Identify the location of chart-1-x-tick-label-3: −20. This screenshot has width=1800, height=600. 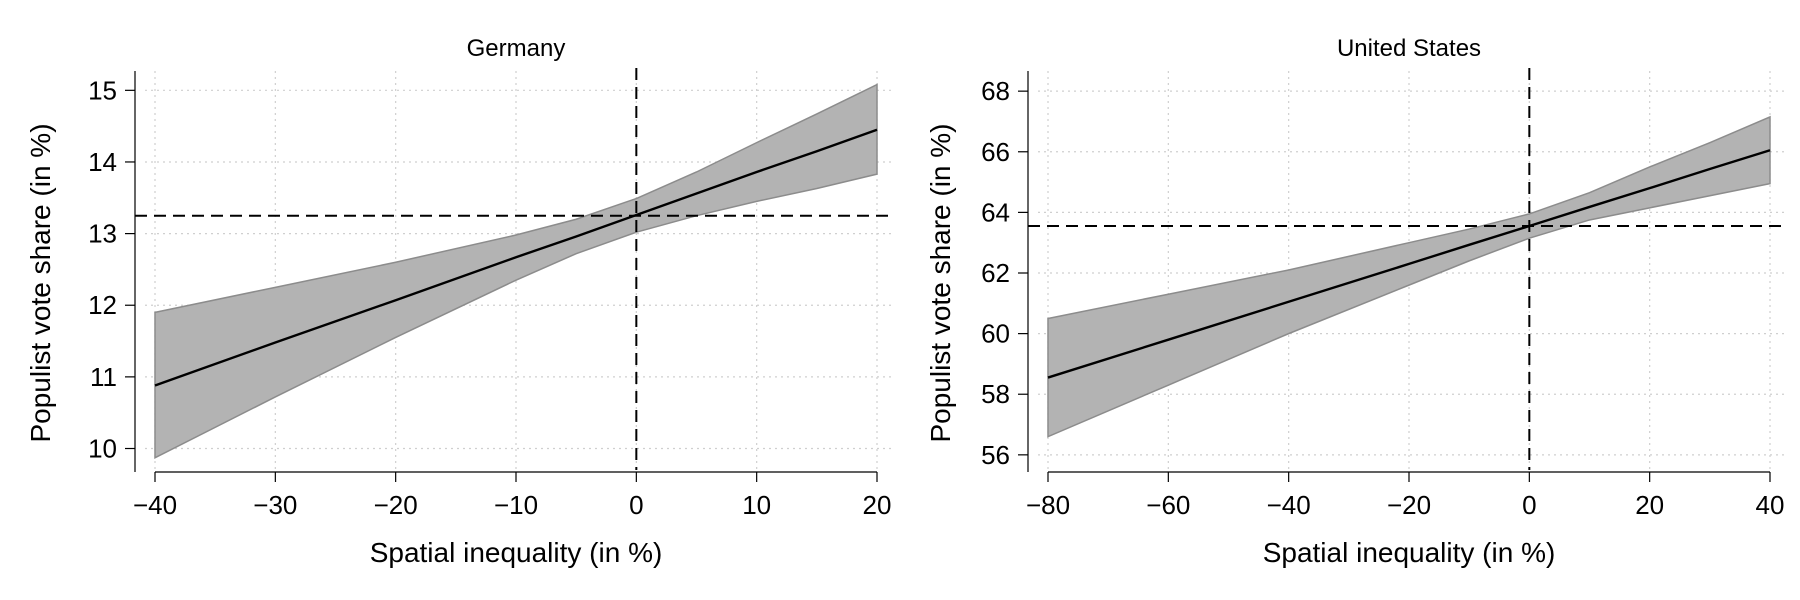
(1409, 505).